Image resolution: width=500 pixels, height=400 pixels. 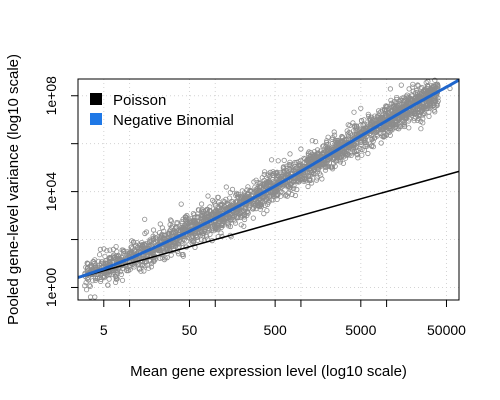 I want to click on legend-label: Negative Binomial, so click(x=173, y=120).